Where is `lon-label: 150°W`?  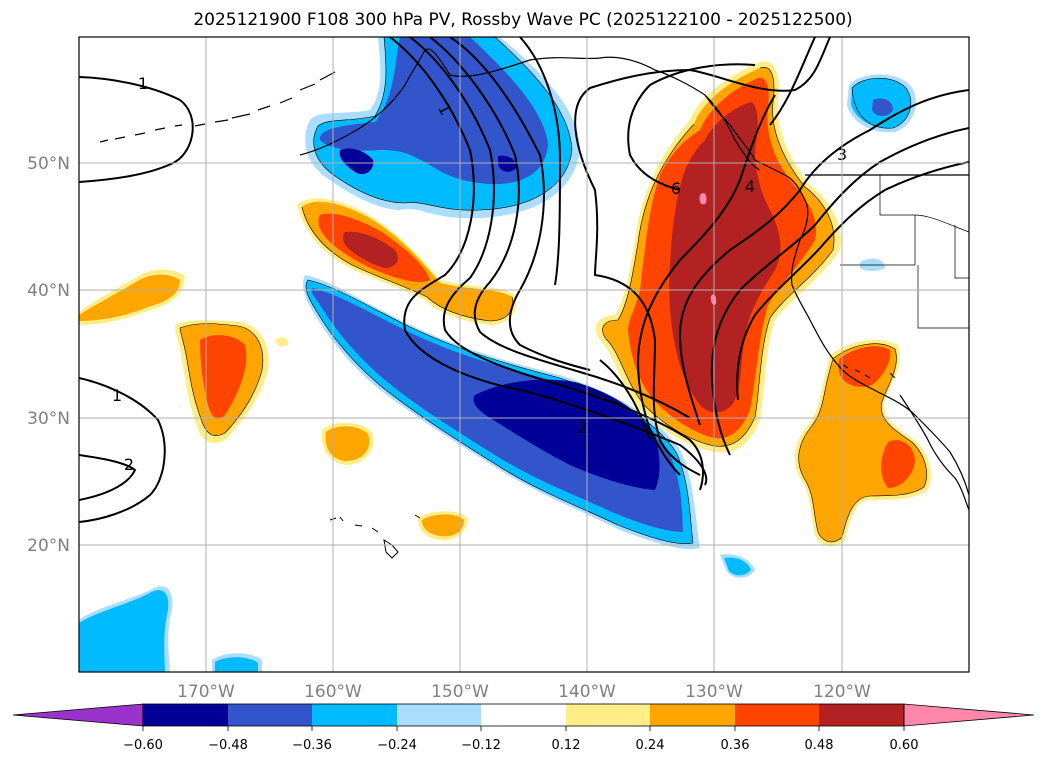 lon-label: 150°W is located at coordinates (460, 692).